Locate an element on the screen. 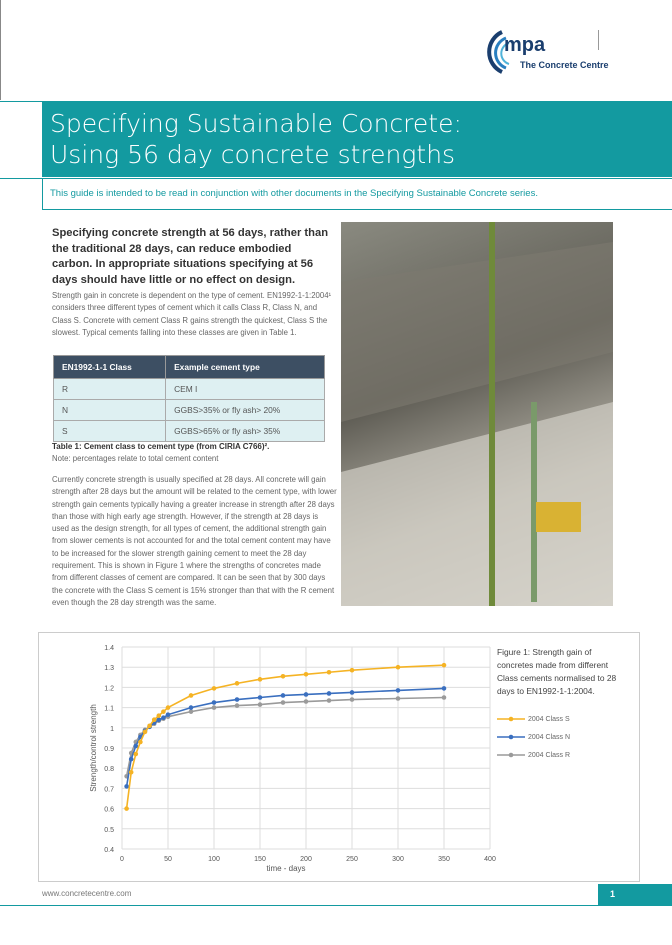  x-tick-label: 0 is located at coordinates (122, 859).